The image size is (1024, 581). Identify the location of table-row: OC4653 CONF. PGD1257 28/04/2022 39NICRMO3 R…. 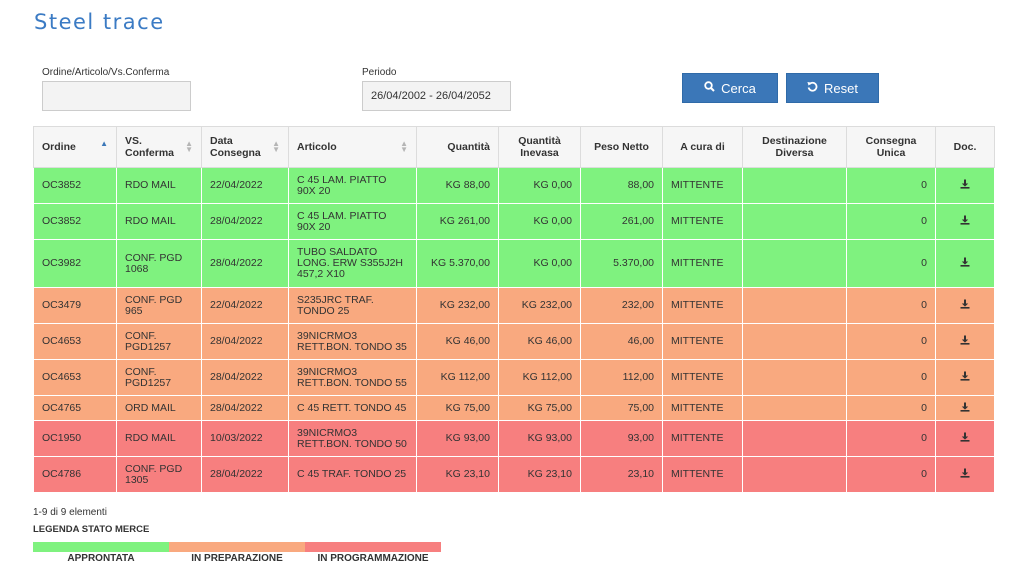
(514, 377).